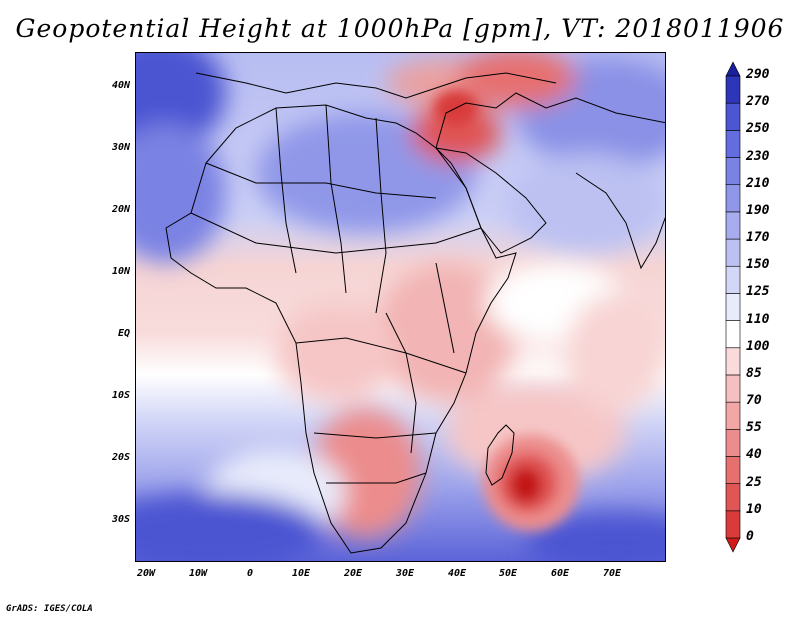  Describe the element at coordinates (508, 573) in the screenshot. I see `lon-label-50e: 50E` at that location.